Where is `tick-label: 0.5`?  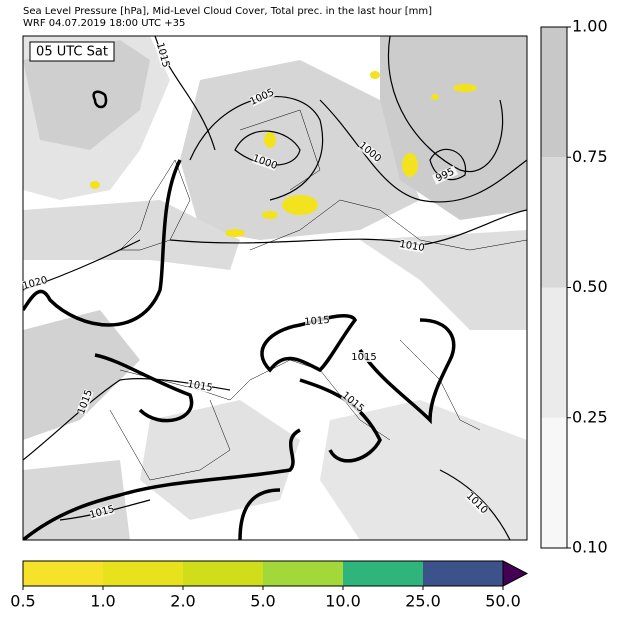
tick-label: 0.5 is located at coordinates (22, 601).